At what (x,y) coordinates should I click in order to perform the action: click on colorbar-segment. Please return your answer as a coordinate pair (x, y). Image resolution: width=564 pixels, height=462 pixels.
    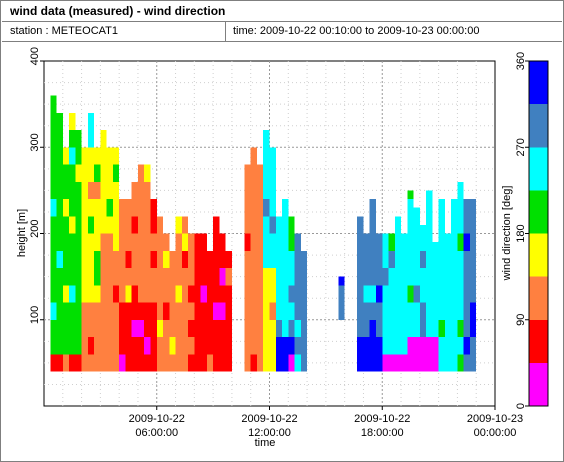
    Looking at the image, I should click on (538, 341).